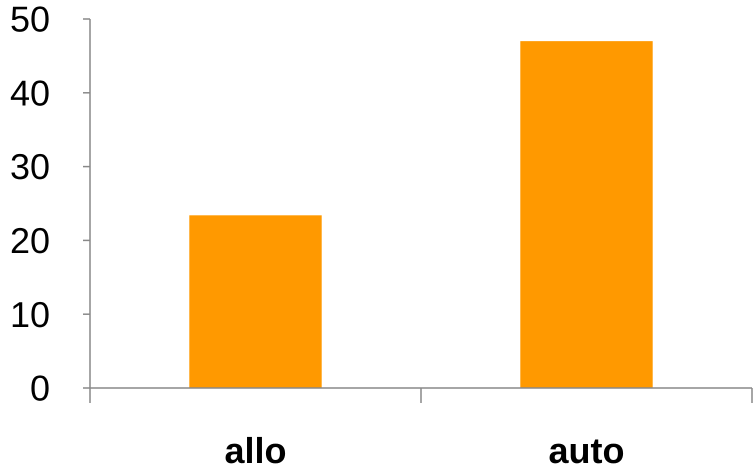 The width and height of the screenshot is (755, 471). I want to click on y-tick-label: 0, so click(40, 388).